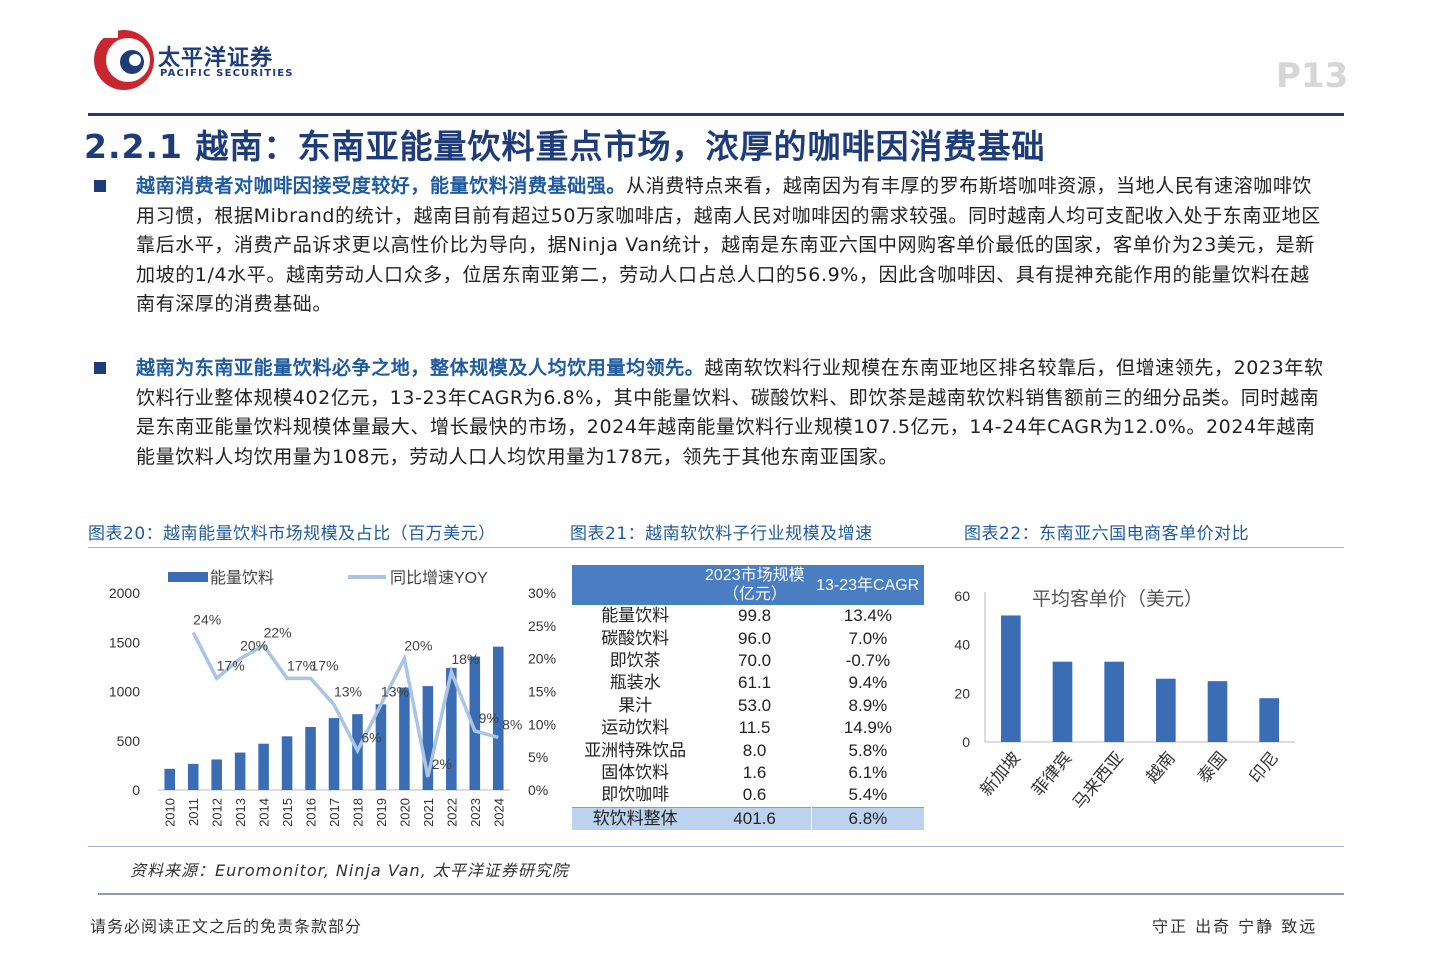  What do you see at coordinates (721, 534) in the screenshot?
I see `caption-fig21: 图表21：越南软饮料子行业规模及增速` at bounding box center [721, 534].